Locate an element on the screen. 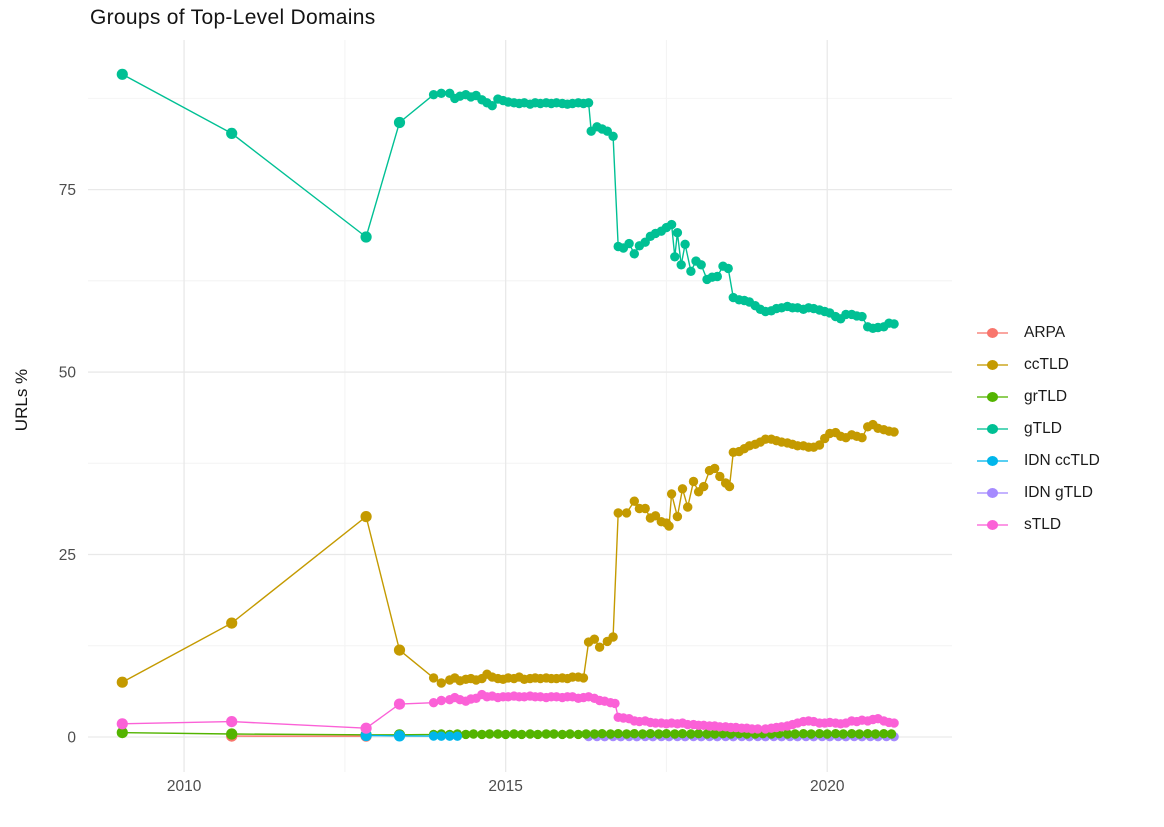 The image size is (1164, 827). legend-item-label: sTLD is located at coordinates (1043, 524).